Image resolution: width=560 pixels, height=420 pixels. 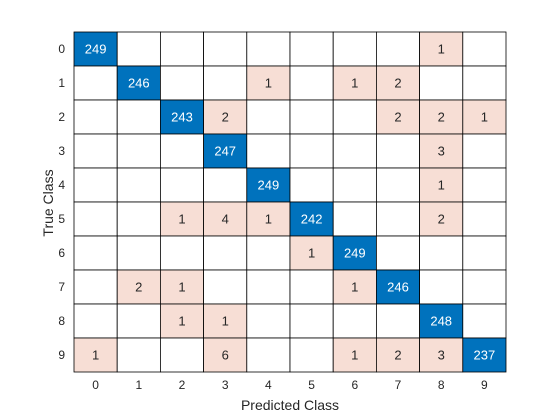 I want to click on cell-value-4-8: 1, so click(x=441, y=185).